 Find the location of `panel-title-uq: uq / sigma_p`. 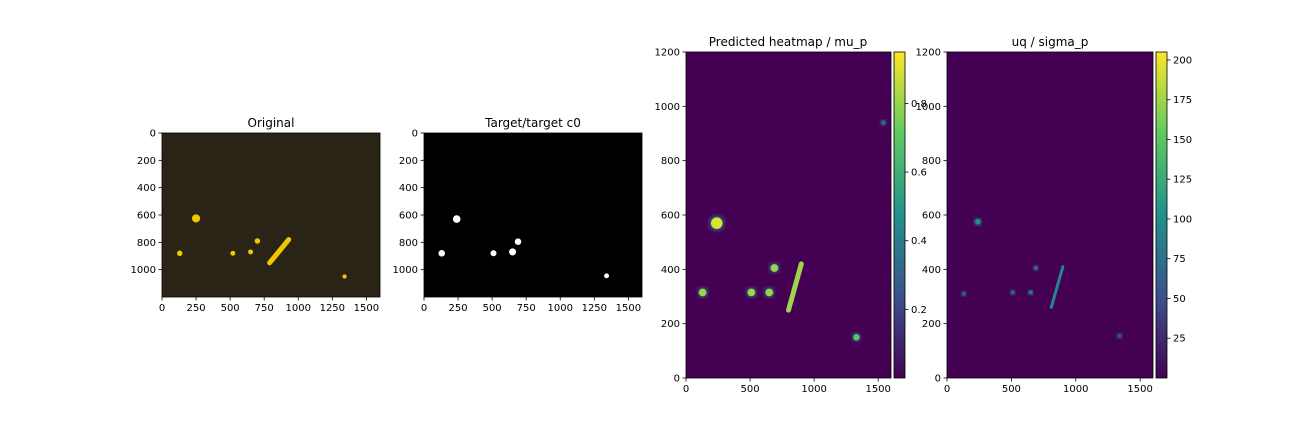

panel-title-uq: uq / sigma_p is located at coordinates (1050, 42).